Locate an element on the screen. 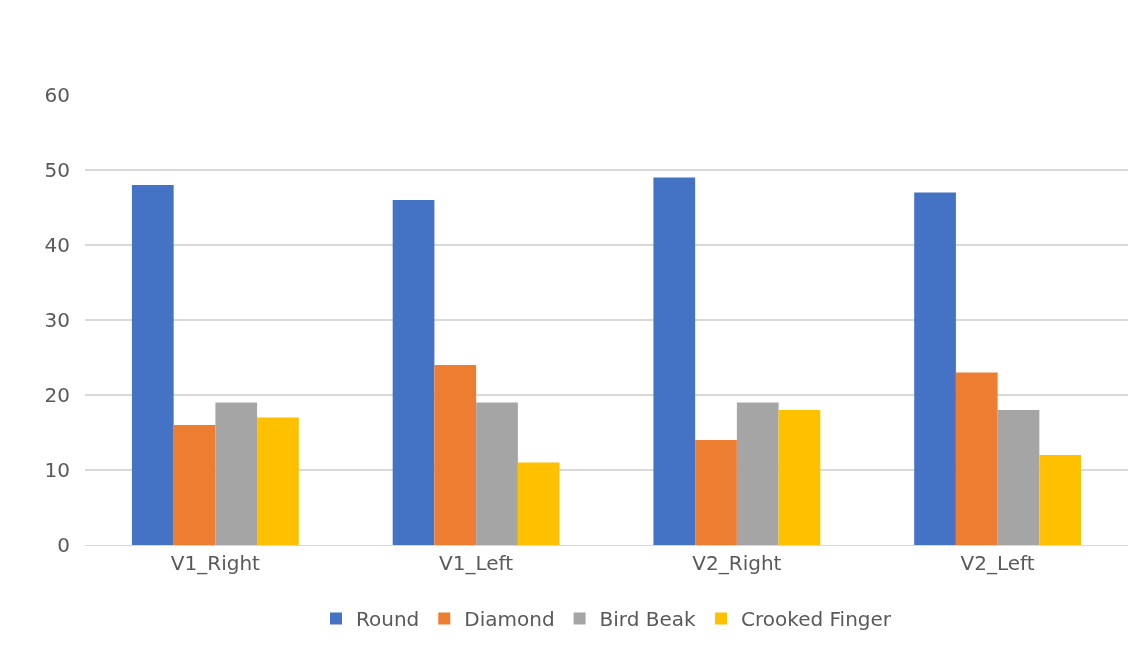 The height and width of the screenshot is (663, 1142). x-tick-label: V1_Right is located at coordinates (215, 563).